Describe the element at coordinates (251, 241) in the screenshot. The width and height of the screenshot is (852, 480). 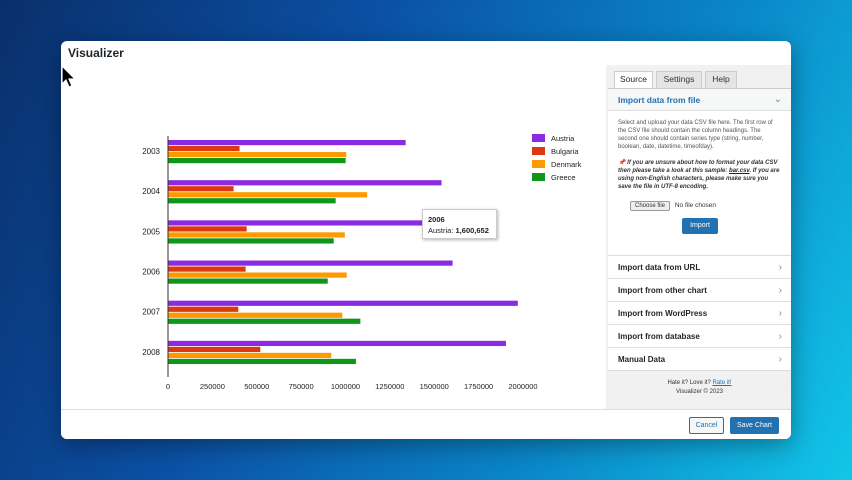
I see `bar-greece-2005` at that location.